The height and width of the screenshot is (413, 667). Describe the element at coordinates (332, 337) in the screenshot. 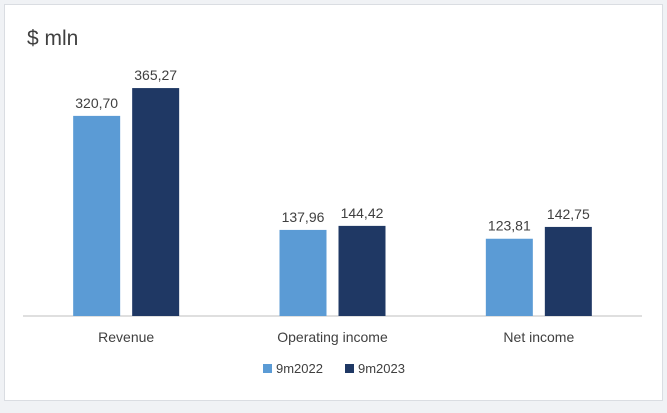

I see `x-tick-label: Operating income` at that location.